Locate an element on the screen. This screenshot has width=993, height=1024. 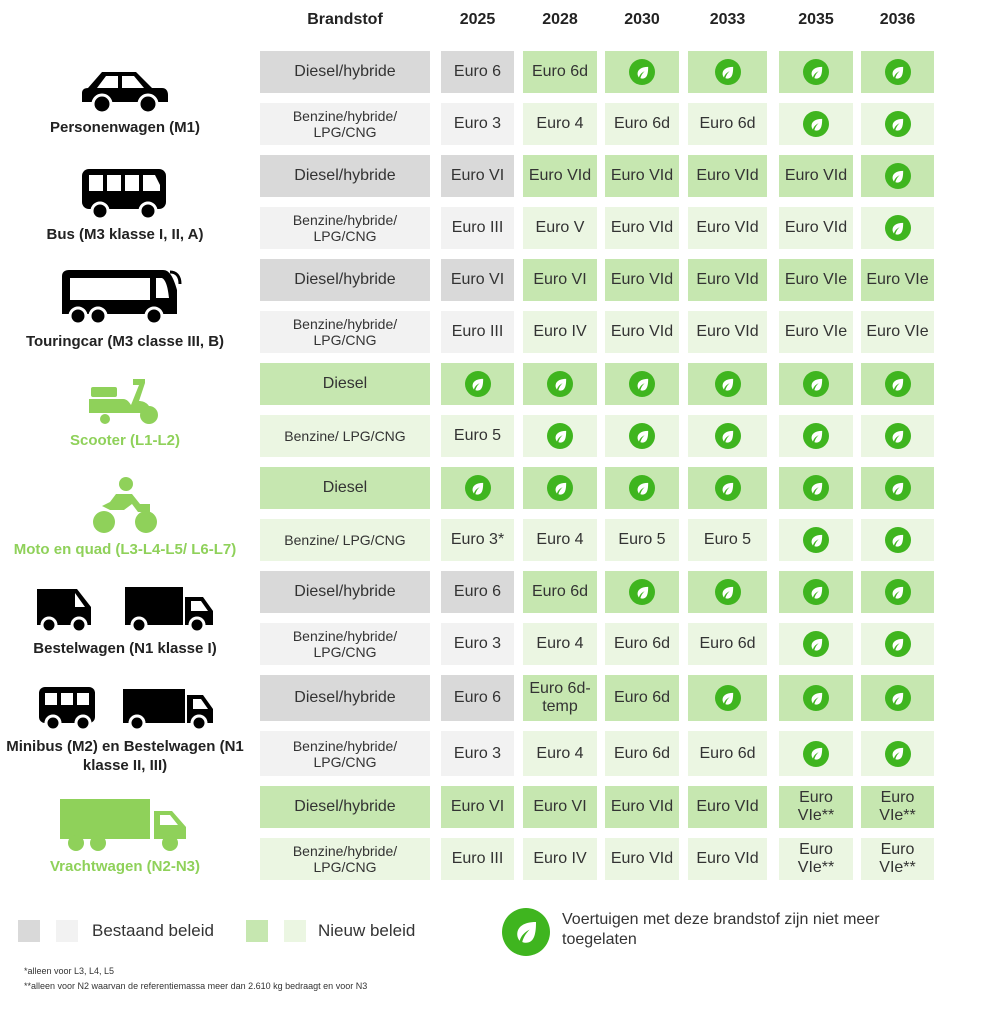
legend-swatch-existing-light is located at coordinates (67, 931).